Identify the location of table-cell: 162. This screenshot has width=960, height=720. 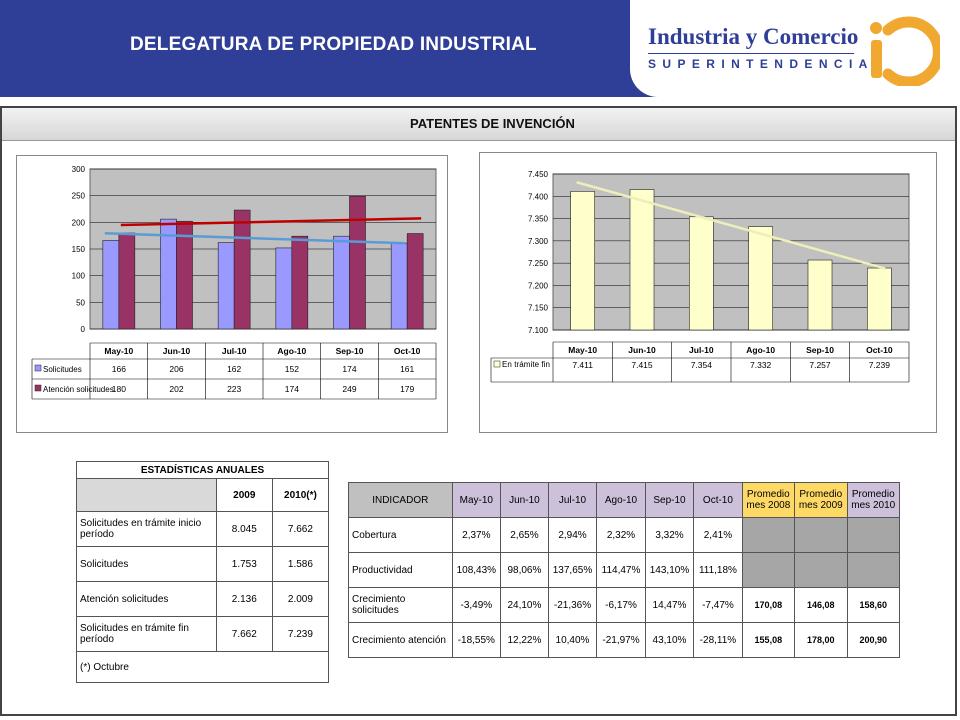
(234, 369).